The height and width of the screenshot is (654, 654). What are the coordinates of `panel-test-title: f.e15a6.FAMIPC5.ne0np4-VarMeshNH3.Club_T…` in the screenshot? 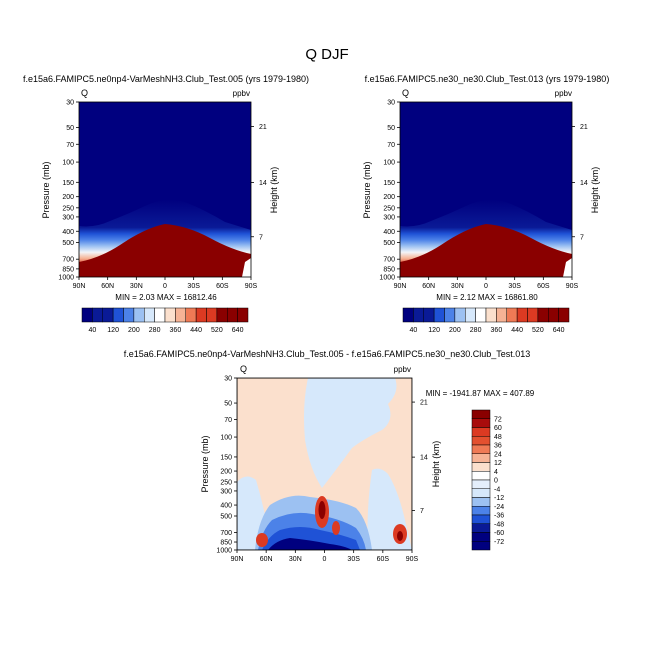 It's located at (166, 79).